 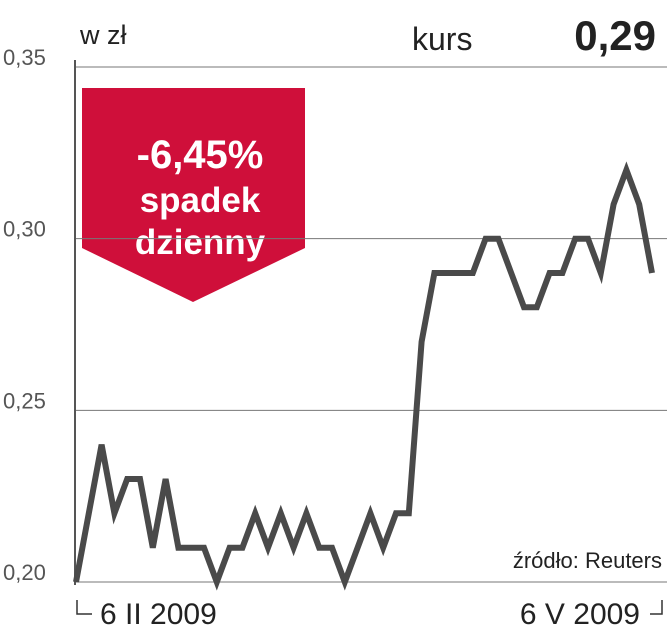 I want to click on source: źródło: Reuters, so click(x=587, y=560).